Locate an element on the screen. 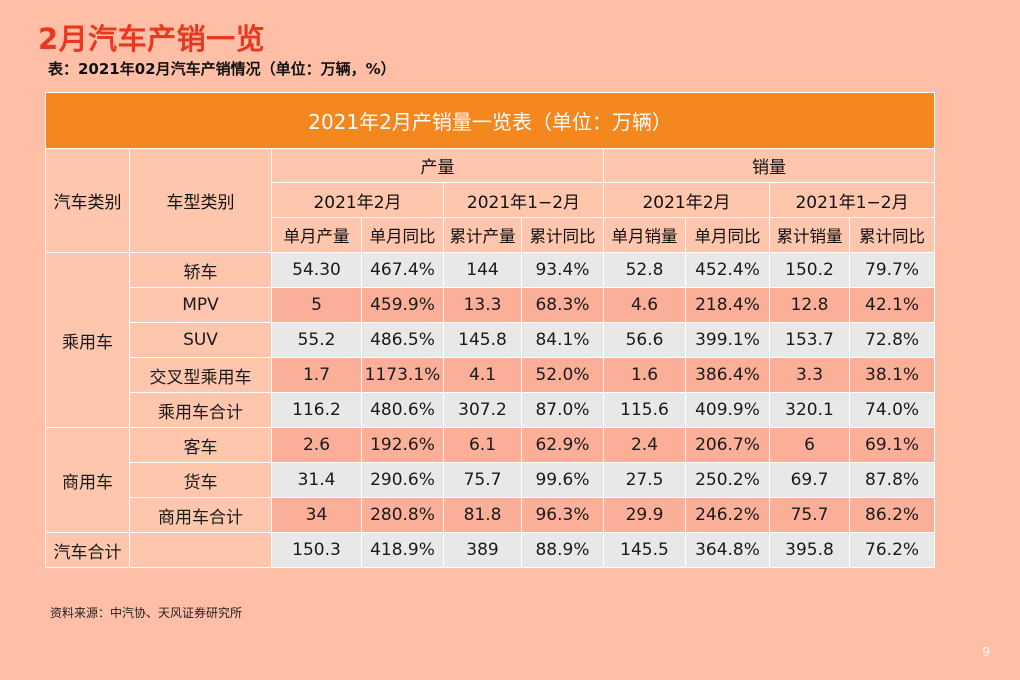 Image resolution: width=1020 pixels, height=680 pixels. value-cell: 1173.1% is located at coordinates (402, 375).